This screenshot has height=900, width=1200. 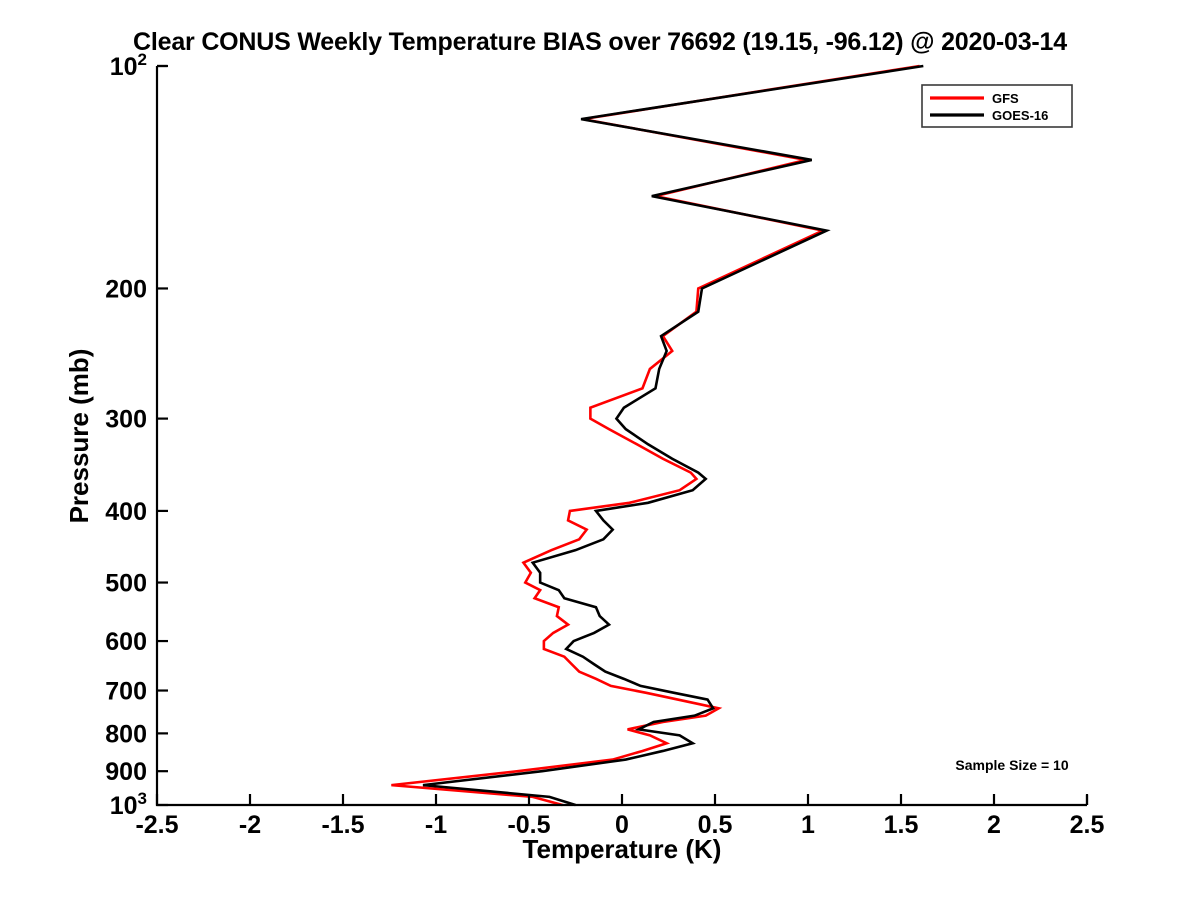 I want to click on y-tick-label: 400, so click(x=126, y=512).